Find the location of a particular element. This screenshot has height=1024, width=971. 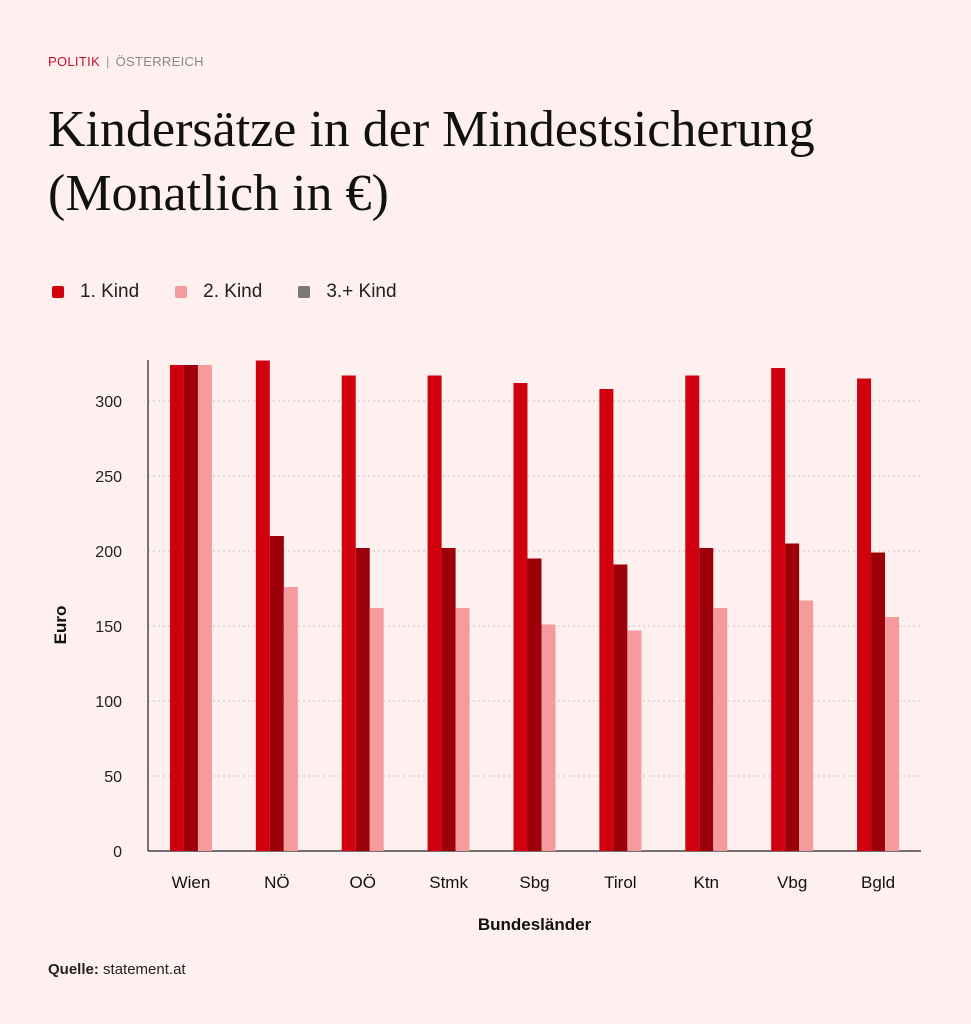

x-tick-label-8: Bgld is located at coordinates (878, 882).